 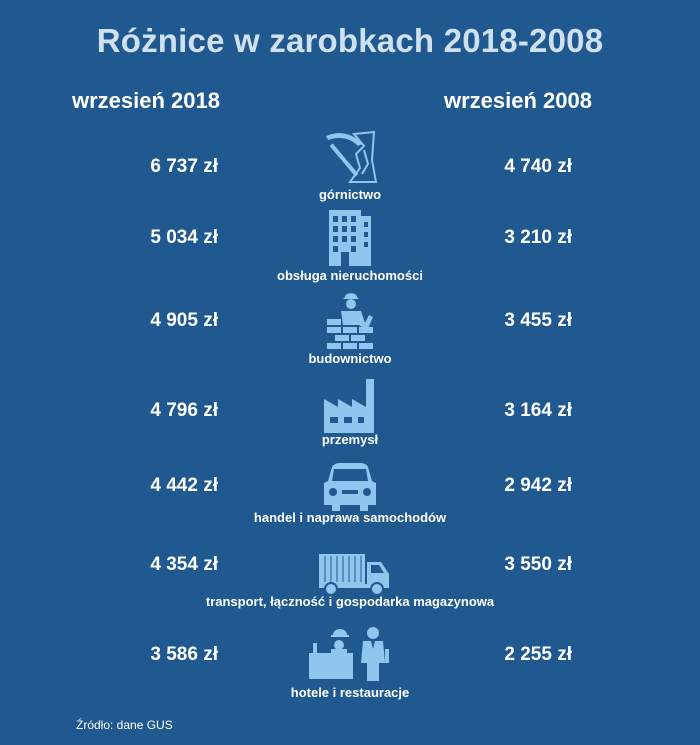 What do you see at coordinates (184, 237) in the screenshot?
I see `value-2018: 5 034 zł` at bounding box center [184, 237].